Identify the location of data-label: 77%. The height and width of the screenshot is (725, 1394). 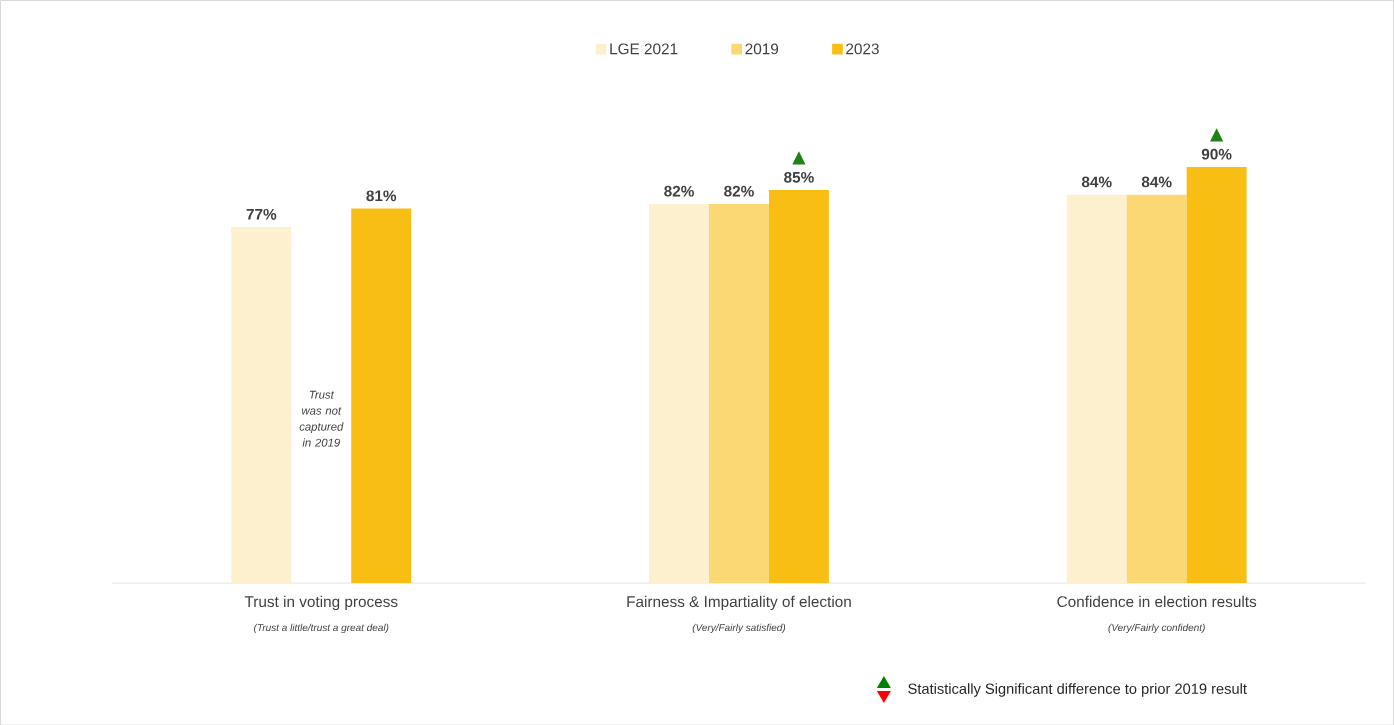
(261, 214).